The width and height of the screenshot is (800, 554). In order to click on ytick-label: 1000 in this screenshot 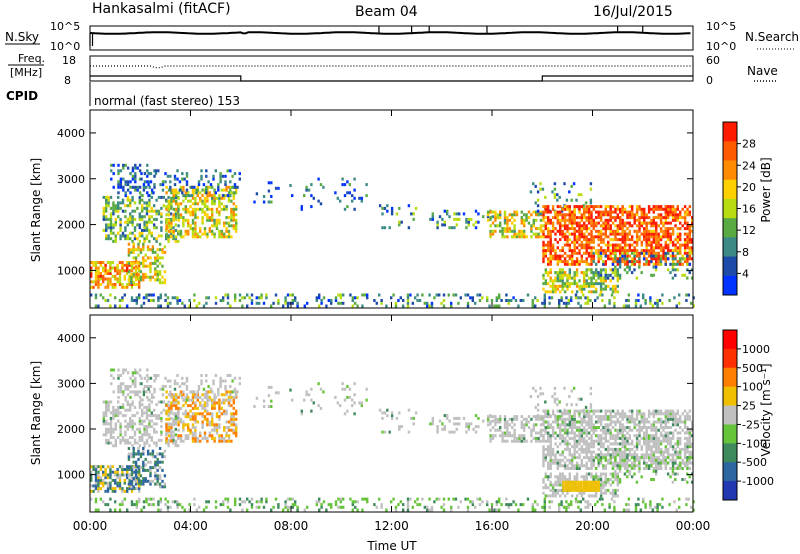, I will do `click(71, 270)`.